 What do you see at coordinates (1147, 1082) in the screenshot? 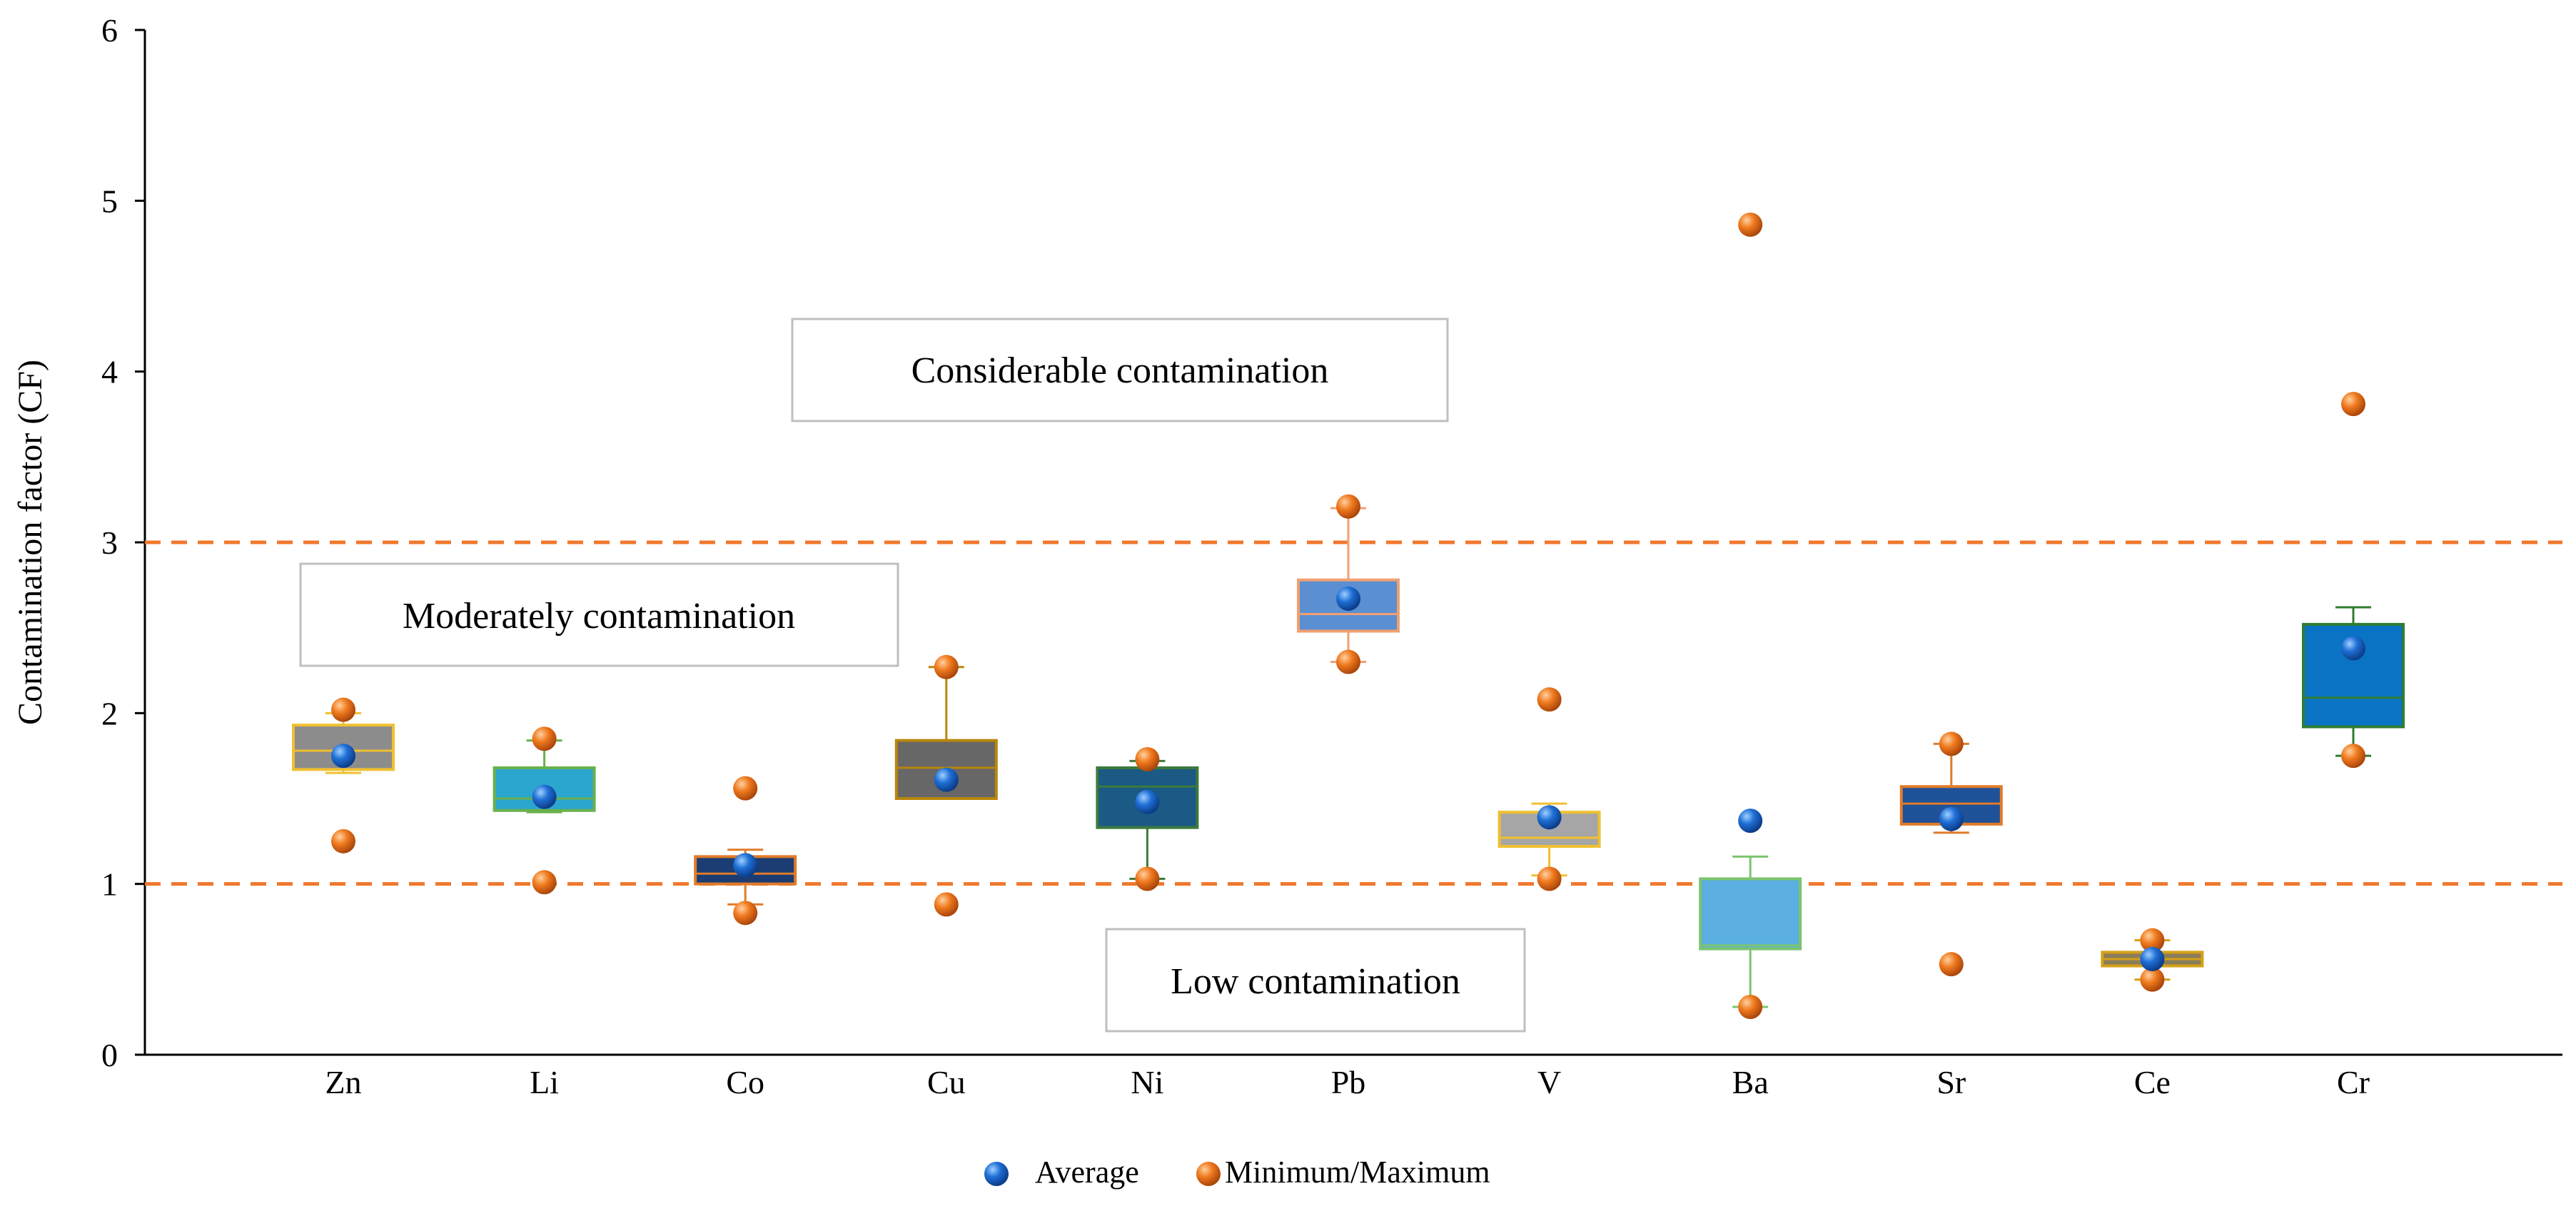
I see `x-tick-label: Ni` at bounding box center [1147, 1082].